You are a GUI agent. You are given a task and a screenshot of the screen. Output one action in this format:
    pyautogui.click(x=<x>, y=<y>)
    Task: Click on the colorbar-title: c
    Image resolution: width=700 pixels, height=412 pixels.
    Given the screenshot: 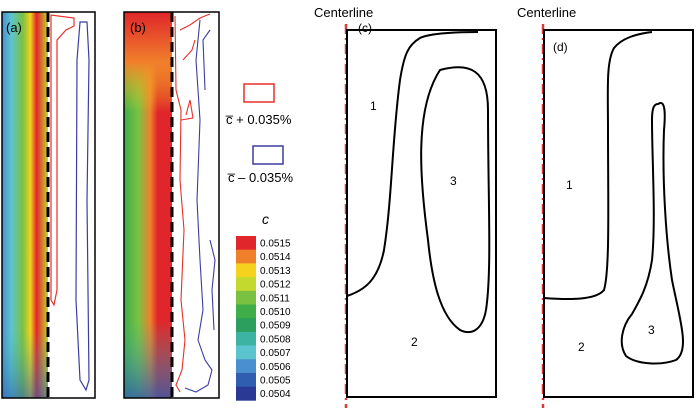 What is the action you would take?
    pyautogui.click(x=265, y=219)
    